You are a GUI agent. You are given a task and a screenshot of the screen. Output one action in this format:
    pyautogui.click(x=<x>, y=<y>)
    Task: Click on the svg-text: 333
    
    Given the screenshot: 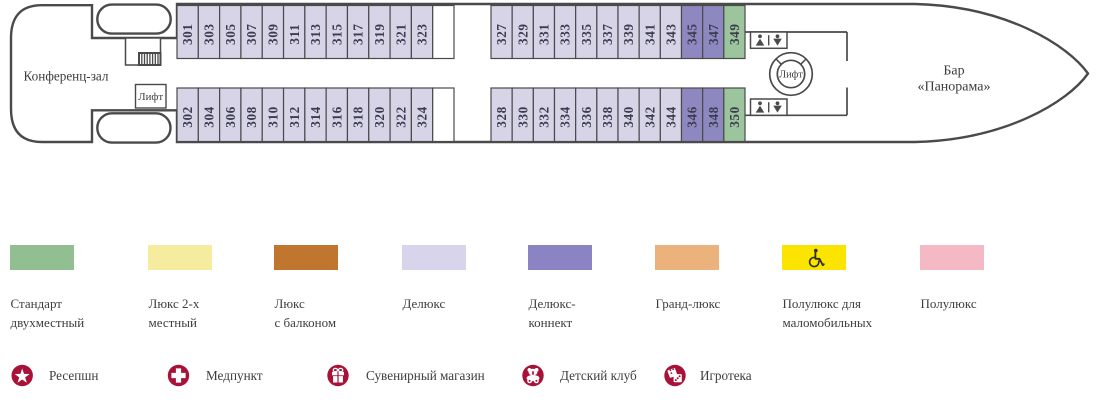 What is the action you would take?
    pyautogui.click(x=565, y=34)
    